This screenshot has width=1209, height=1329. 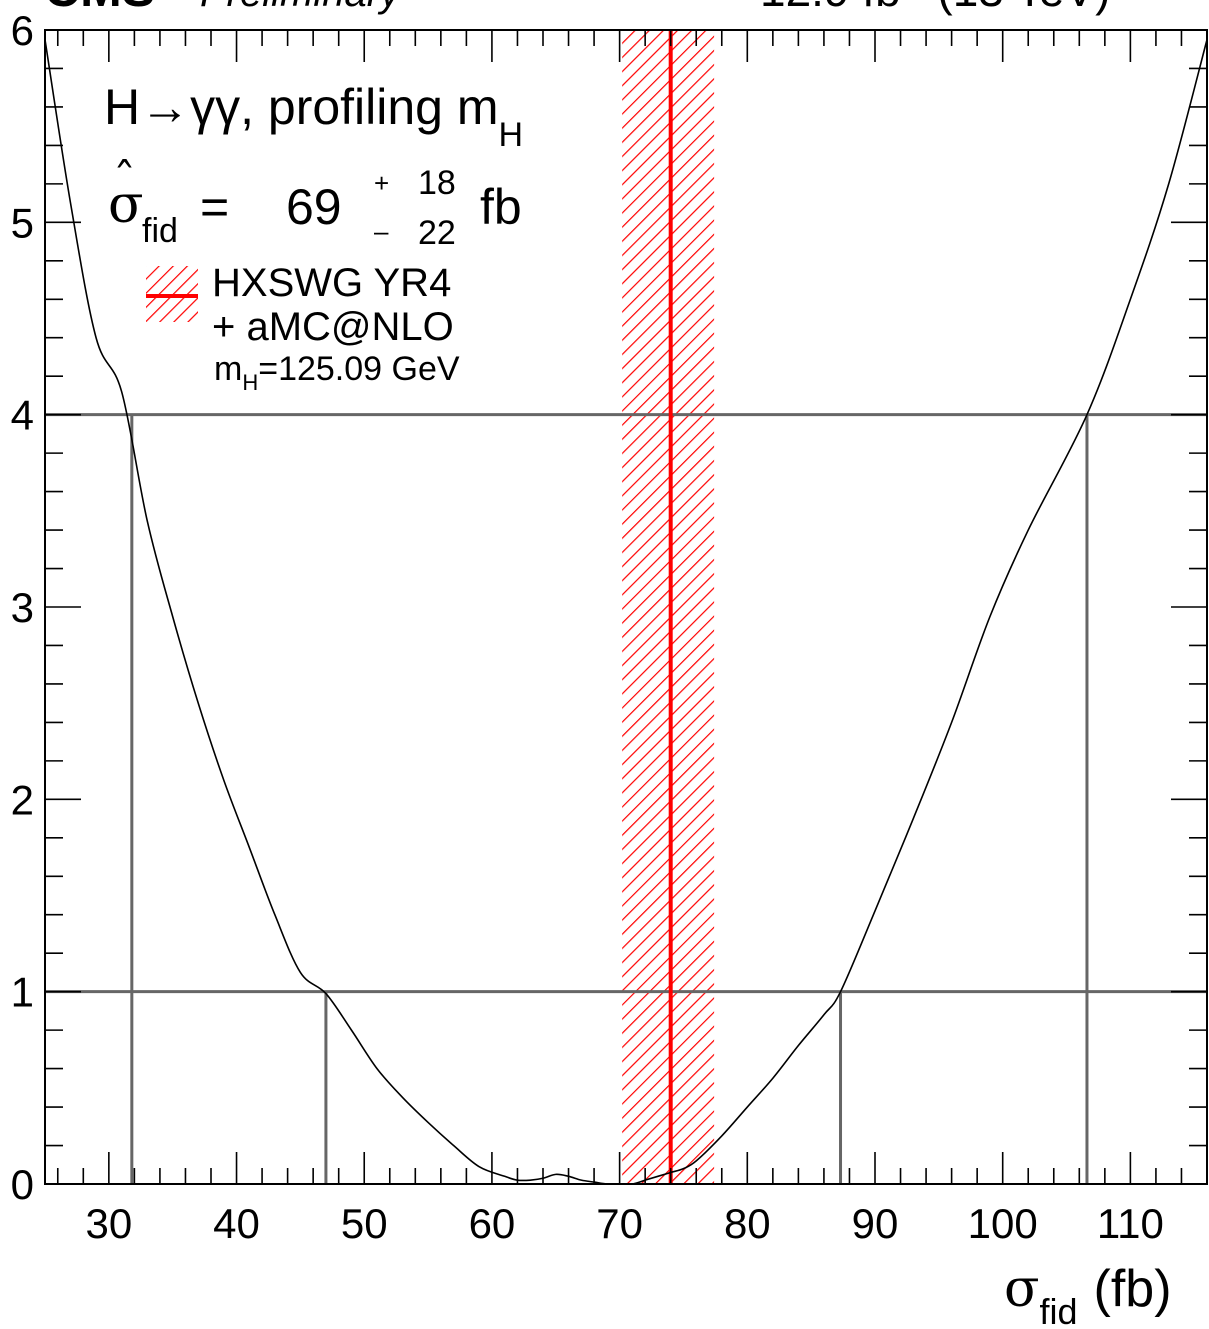 What do you see at coordinates (364, 1223) in the screenshot?
I see `x-tick-label: 50` at bounding box center [364, 1223].